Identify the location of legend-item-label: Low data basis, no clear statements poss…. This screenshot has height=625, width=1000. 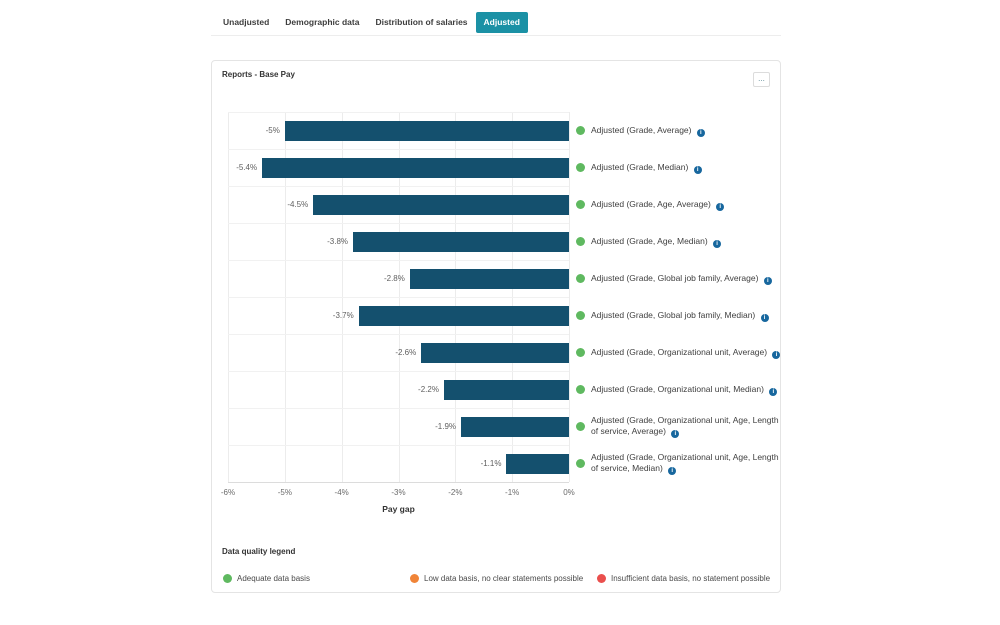
(504, 578).